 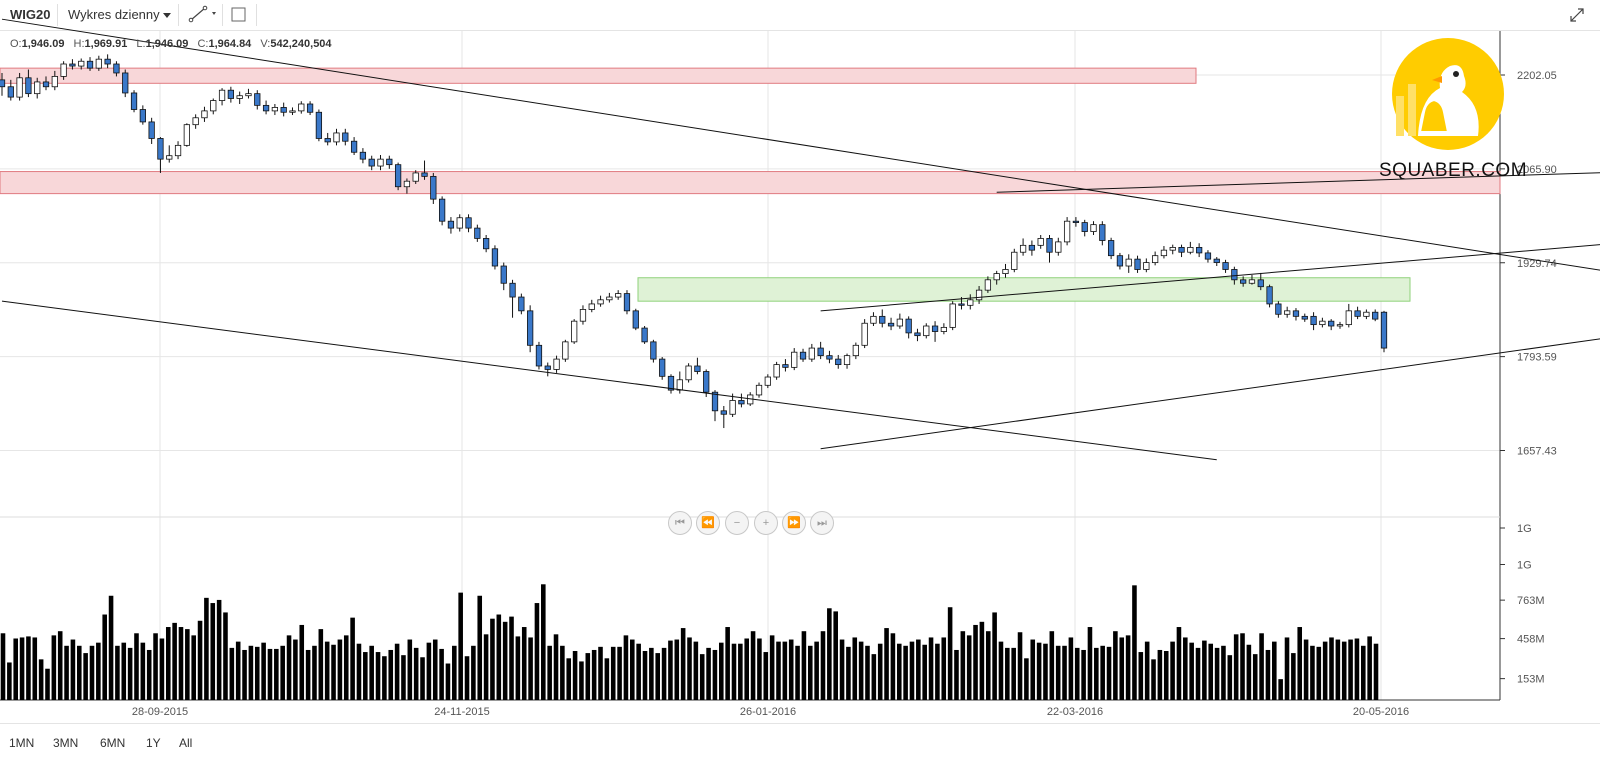 I want to click on zoom-out-icon: −, so click(x=737, y=523).